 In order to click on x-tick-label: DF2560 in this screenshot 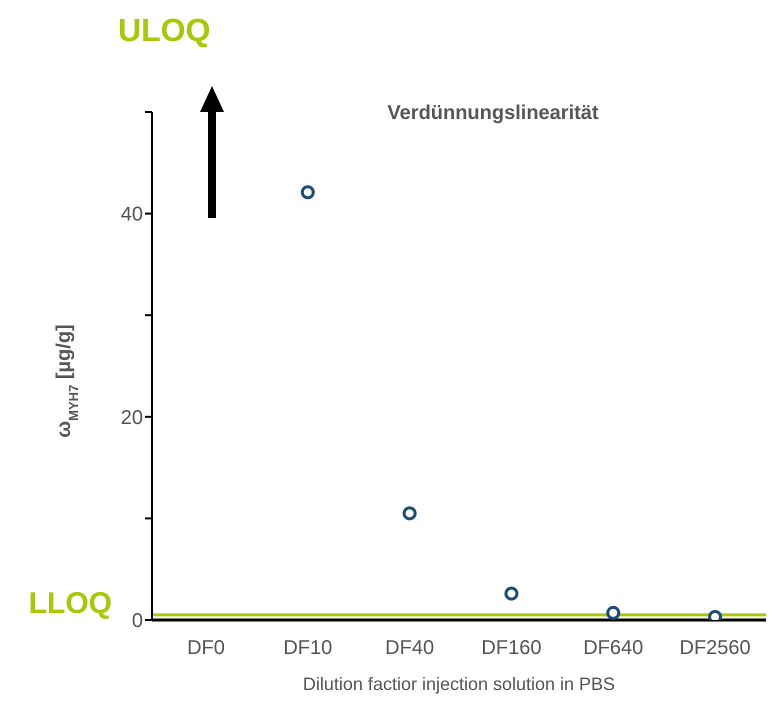, I will do `click(715, 648)`.